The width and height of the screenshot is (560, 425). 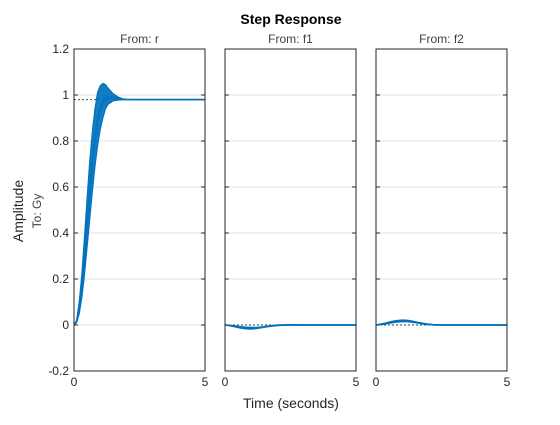 I want to click on row-label: To: Gy, so click(x=37, y=211).